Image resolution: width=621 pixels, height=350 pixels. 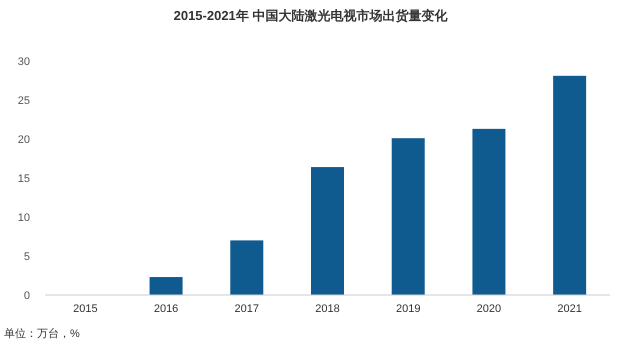 I want to click on x-tick-label: 2018, so click(x=327, y=309).